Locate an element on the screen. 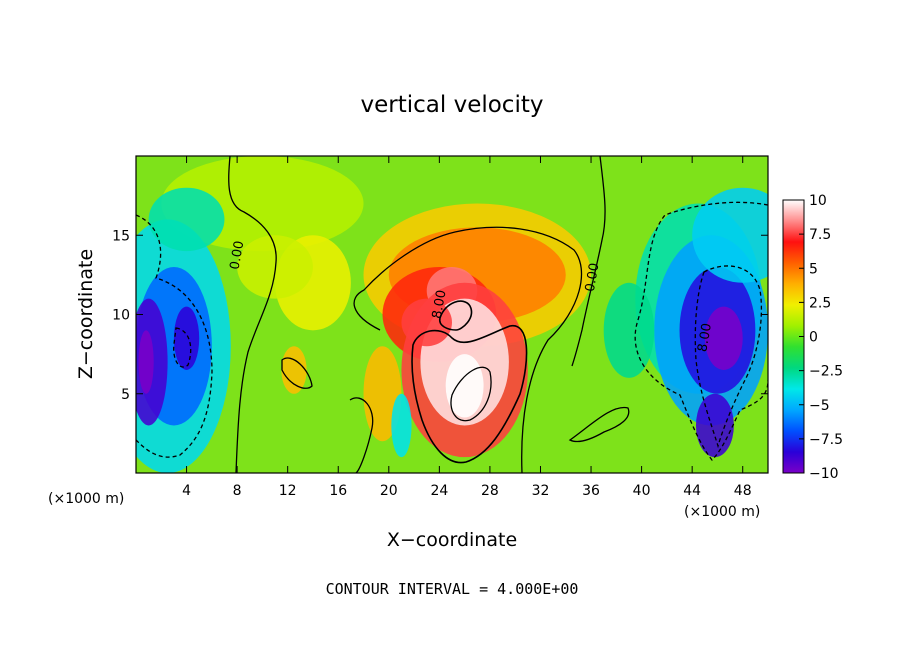  contour-eight-main is located at coordinates (469, 394).